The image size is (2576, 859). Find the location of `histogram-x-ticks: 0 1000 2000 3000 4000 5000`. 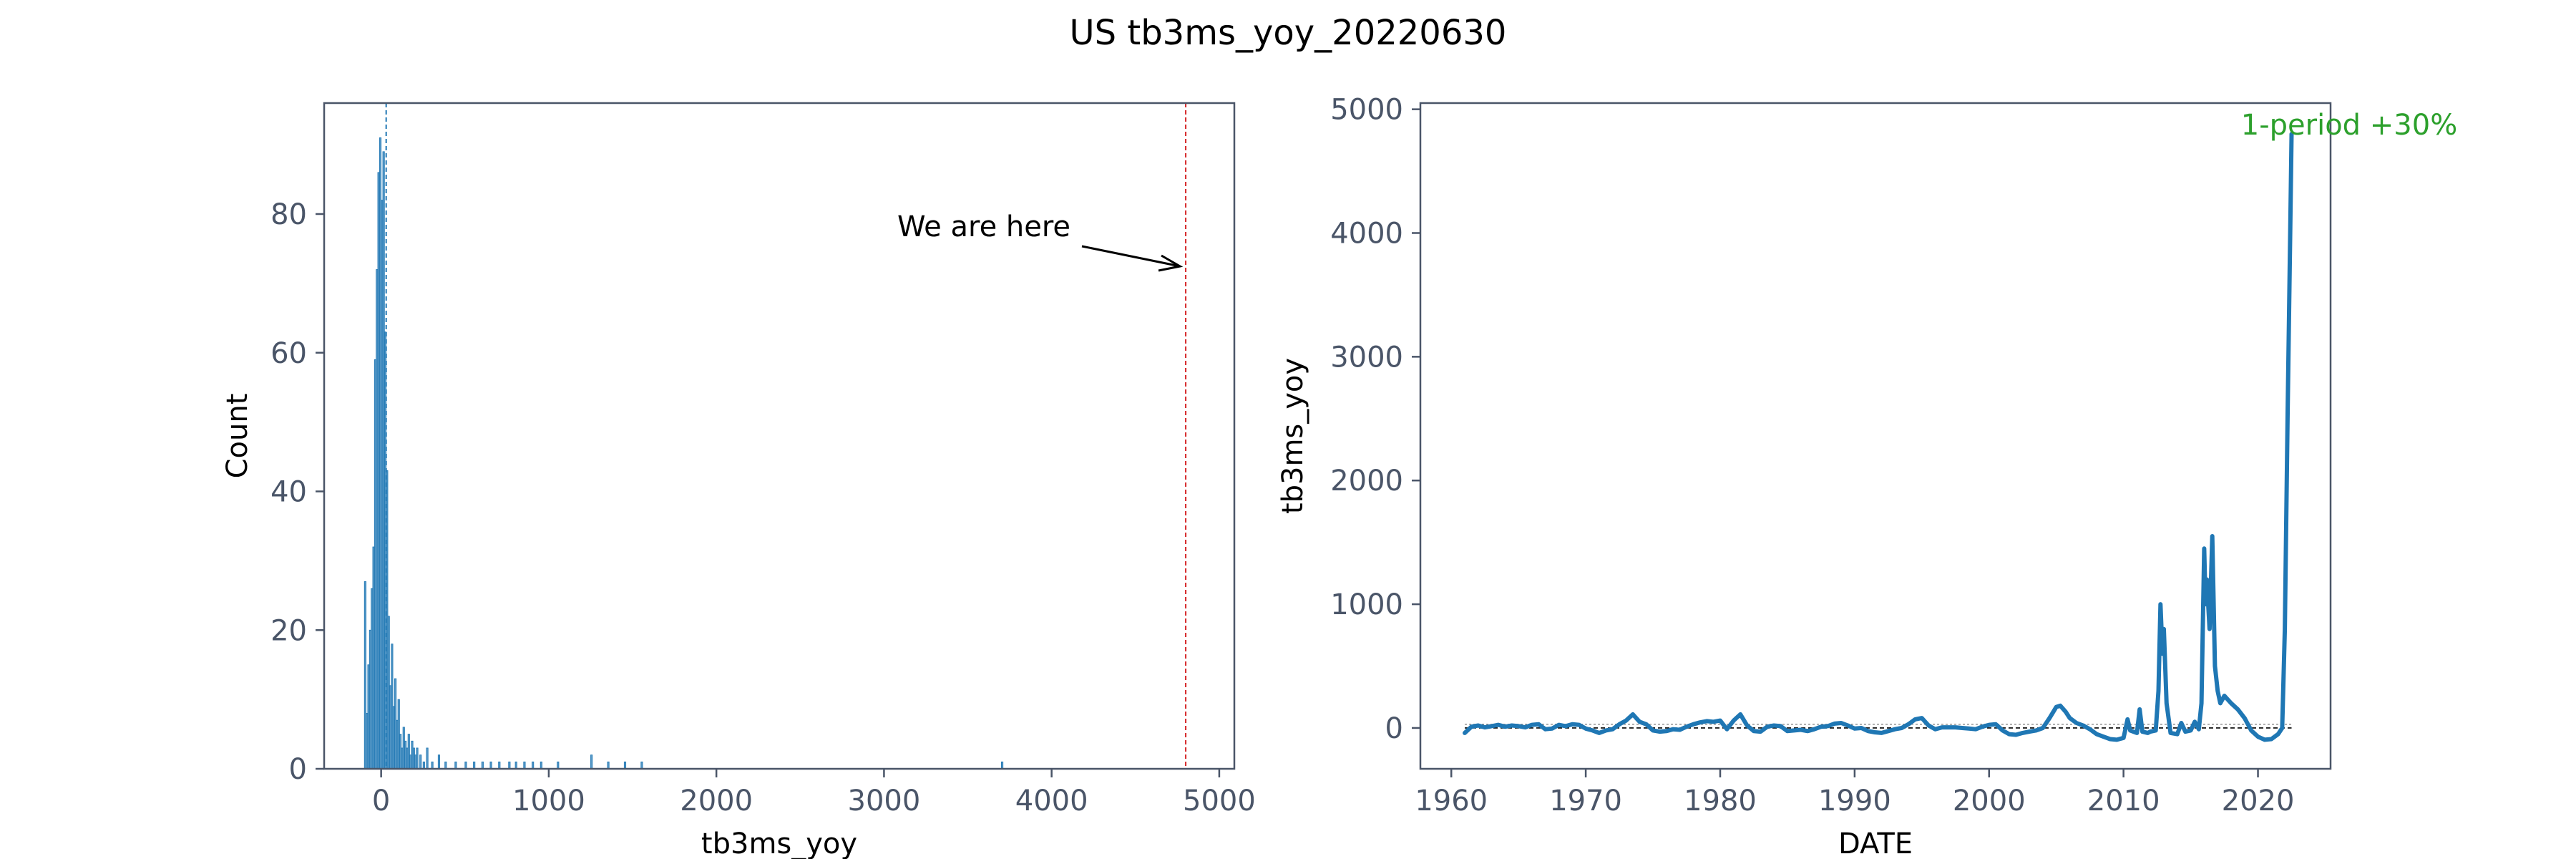

histogram-x-ticks: 0 1000 2000 3000 4000 5000 is located at coordinates (814, 793).